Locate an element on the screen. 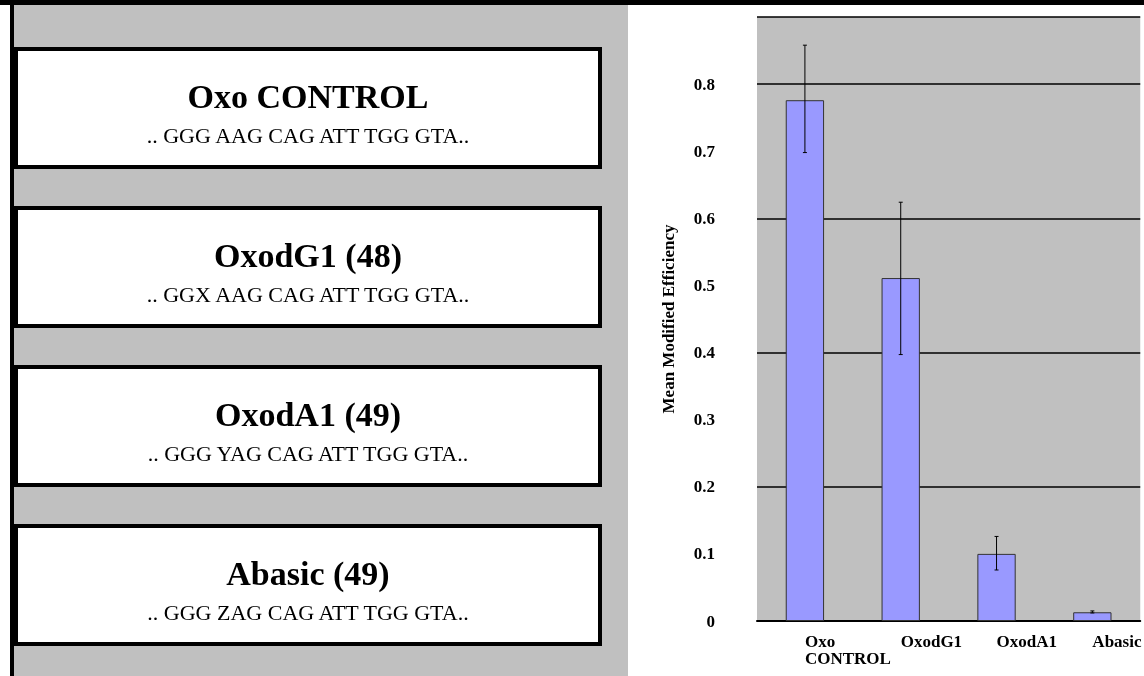 The width and height of the screenshot is (1144, 676). x-tick-label: OxodA1 is located at coordinates (1027, 641).